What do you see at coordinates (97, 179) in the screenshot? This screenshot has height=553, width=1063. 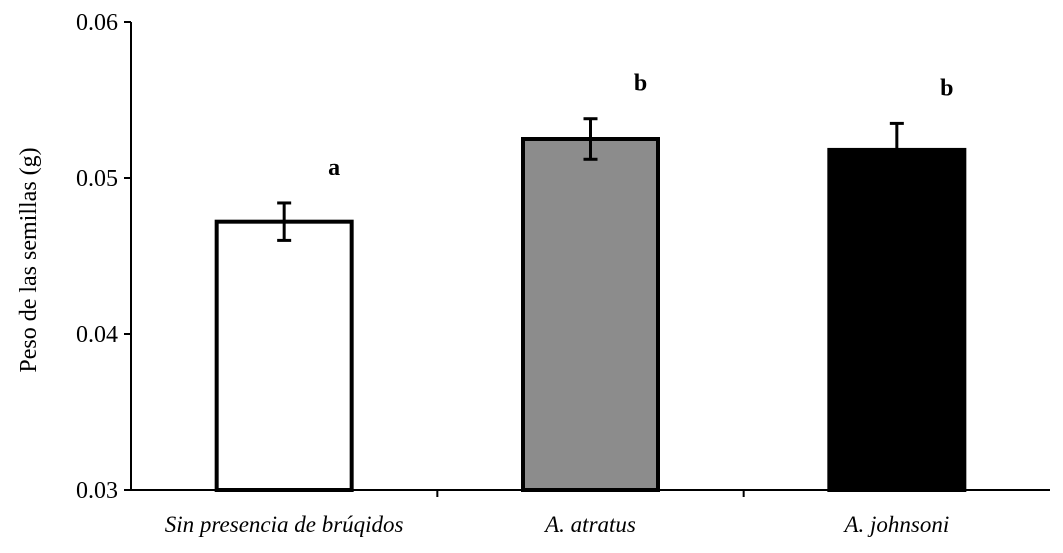 I see `y-tick-label: 0.05` at bounding box center [97, 179].